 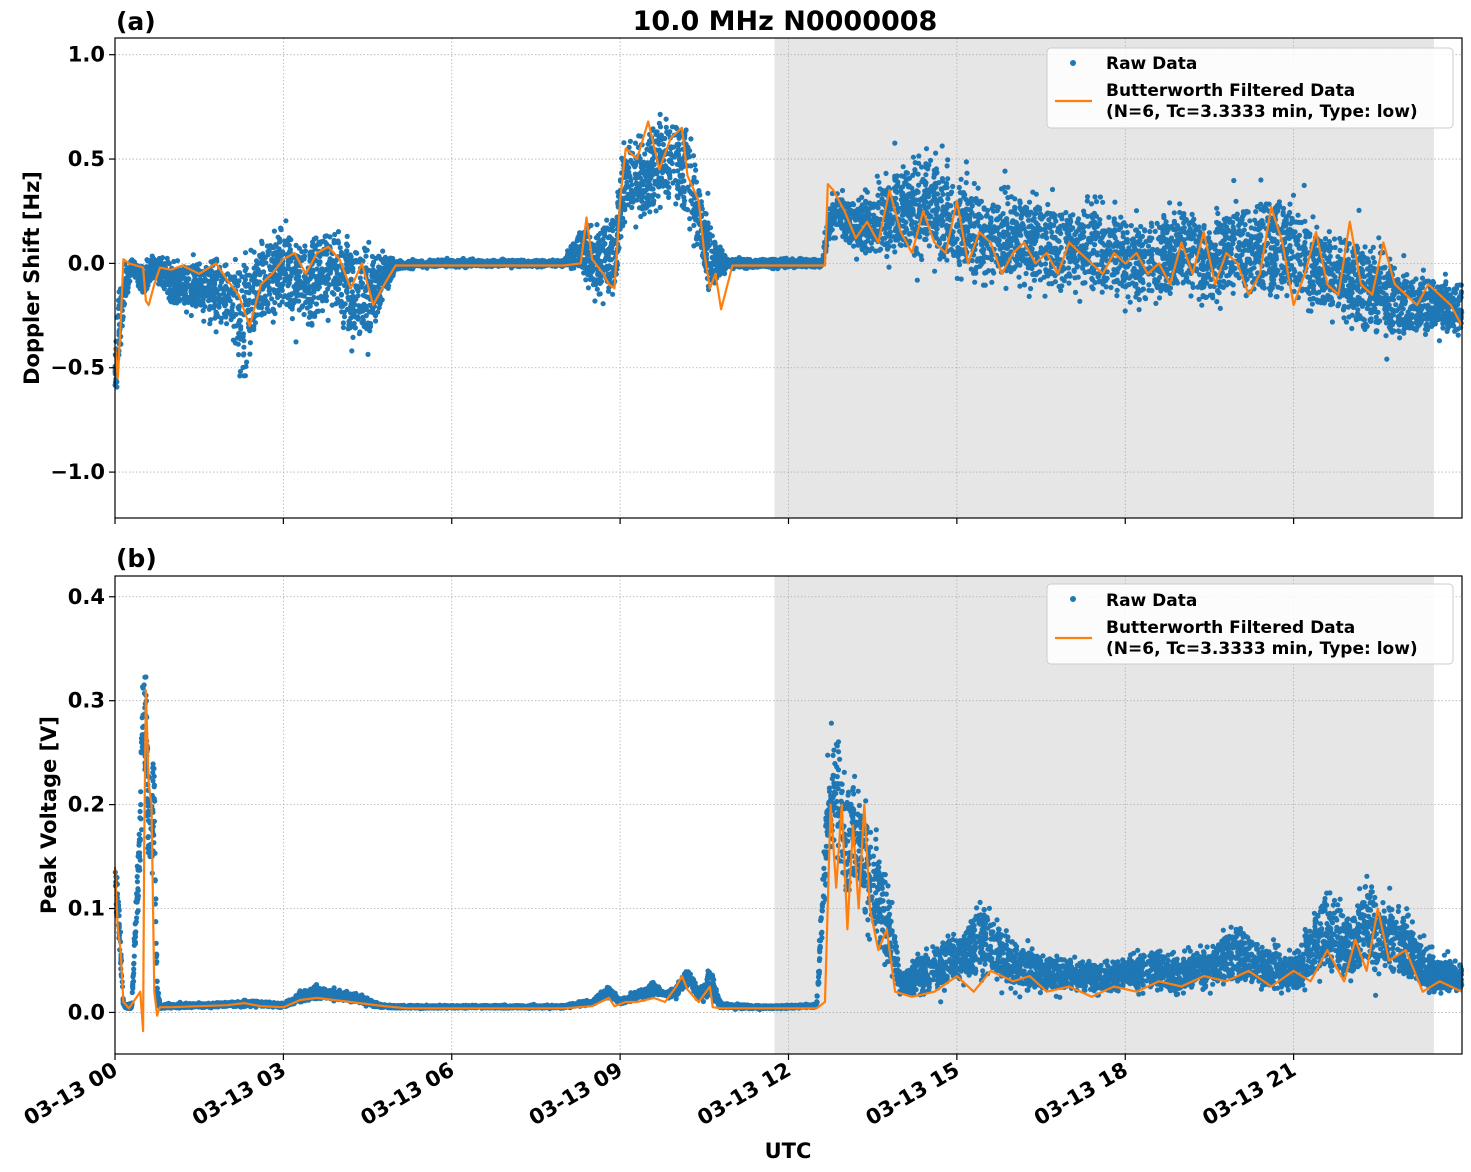 I want to click on figure-title: 10.0 MHz N0000008, so click(x=785, y=21).